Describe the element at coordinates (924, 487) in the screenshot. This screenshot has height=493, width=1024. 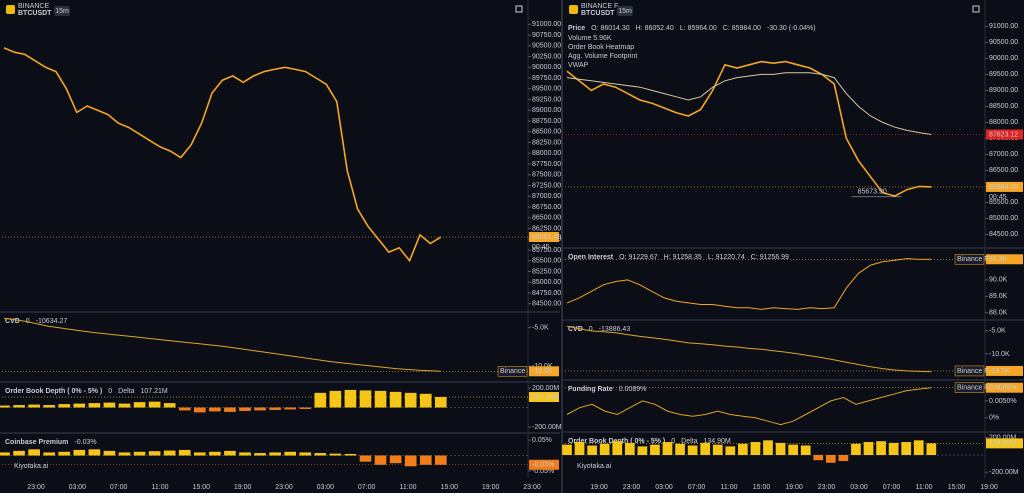
I see `x-tick-label: 11:00` at that location.